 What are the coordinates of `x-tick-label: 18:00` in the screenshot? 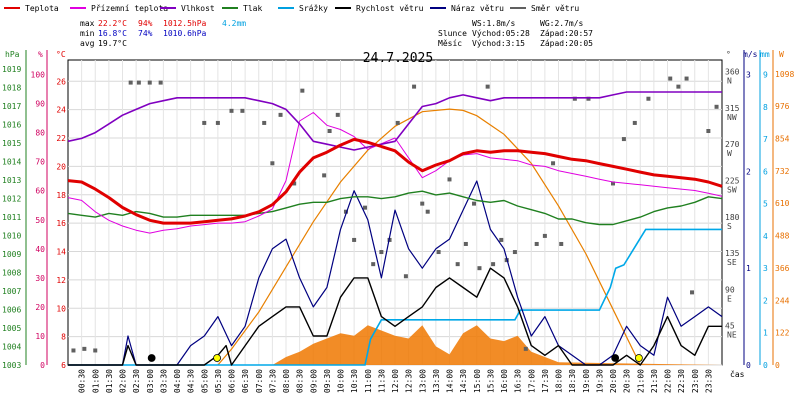 It's located at (559, 381).